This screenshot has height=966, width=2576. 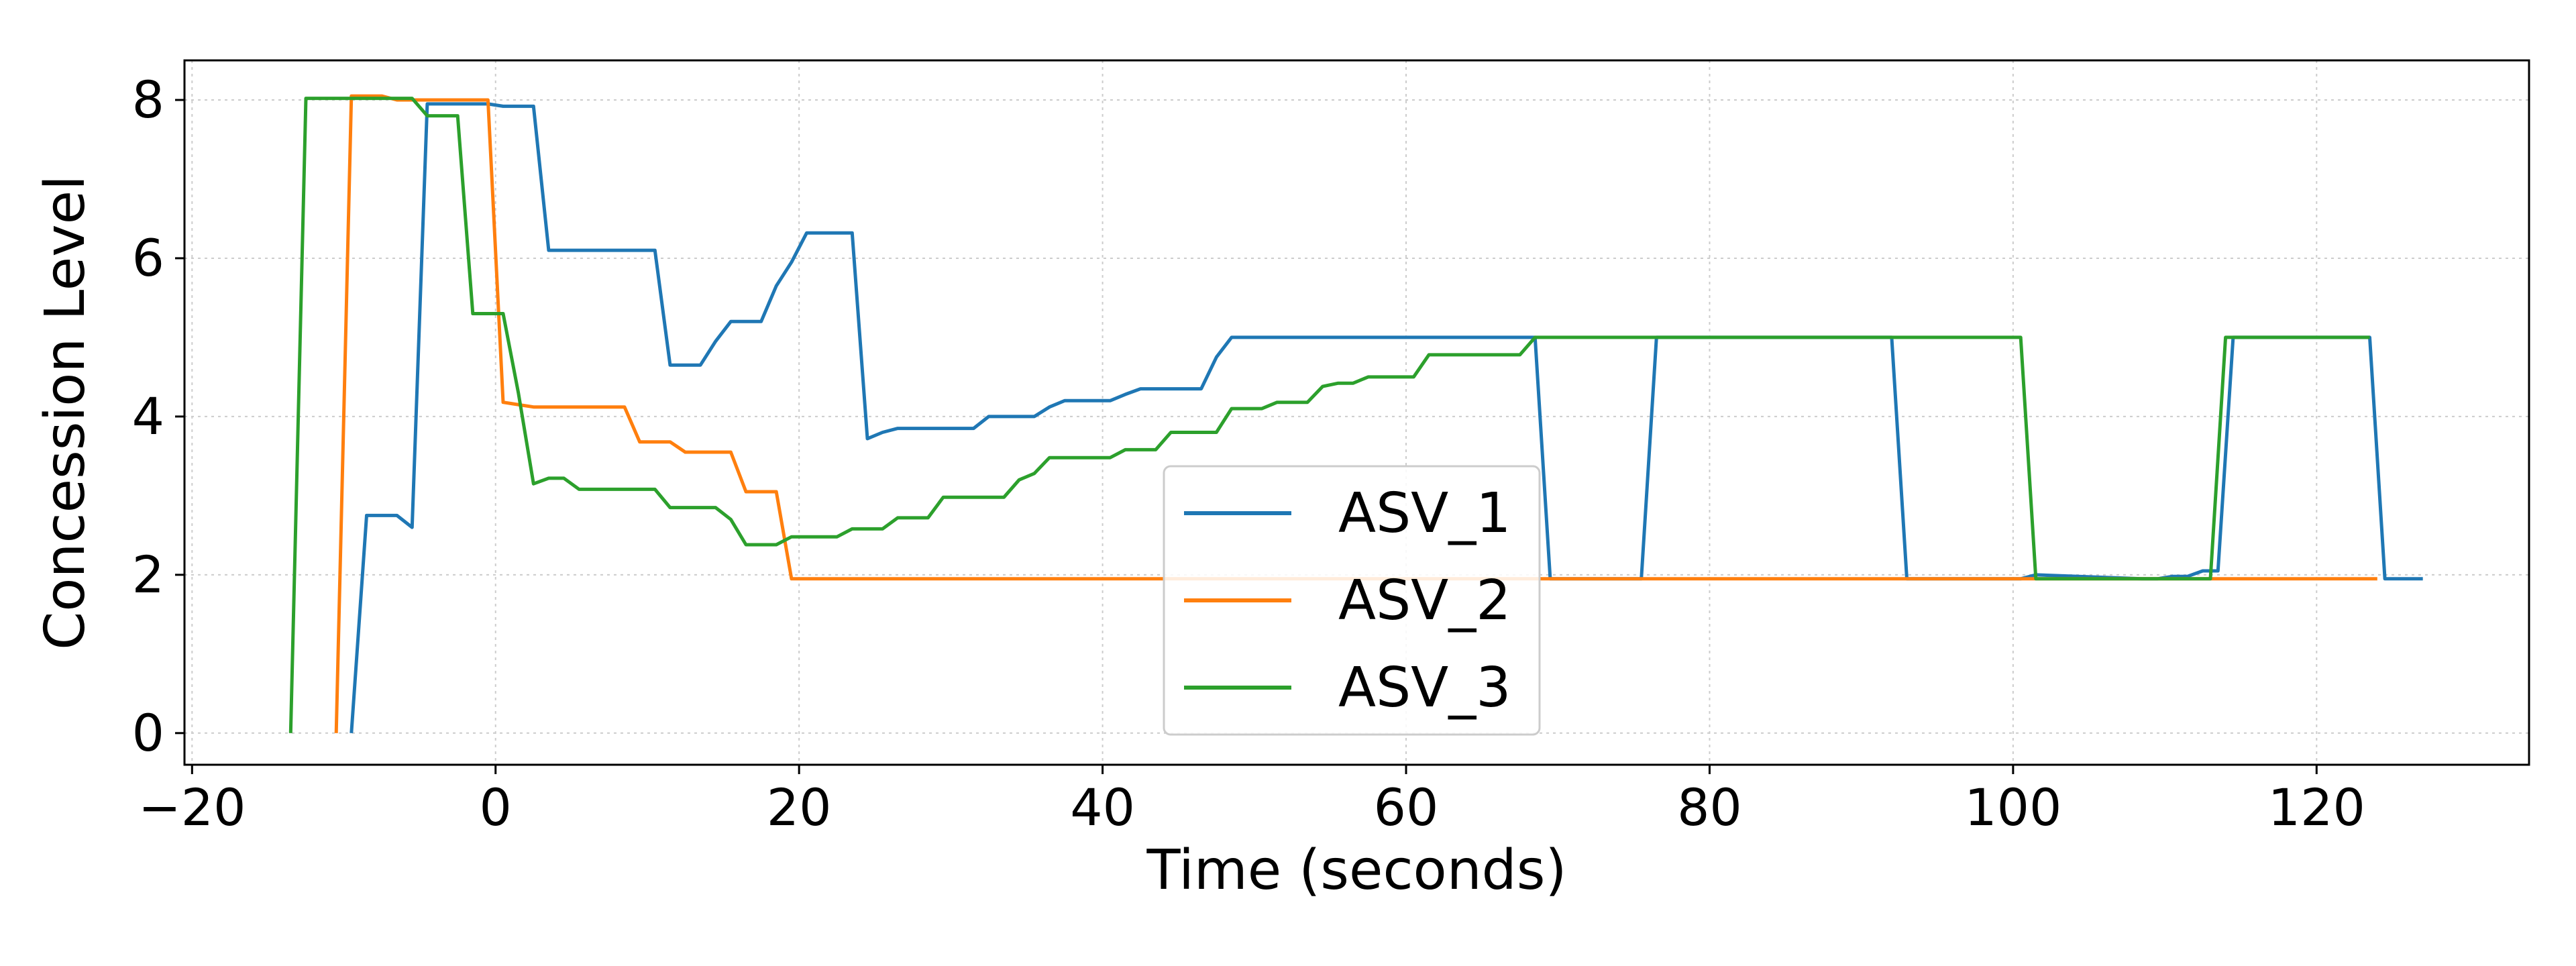 What do you see at coordinates (1424, 601) in the screenshot?
I see `legend-entry: ASV_2` at bounding box center [1424, 601].